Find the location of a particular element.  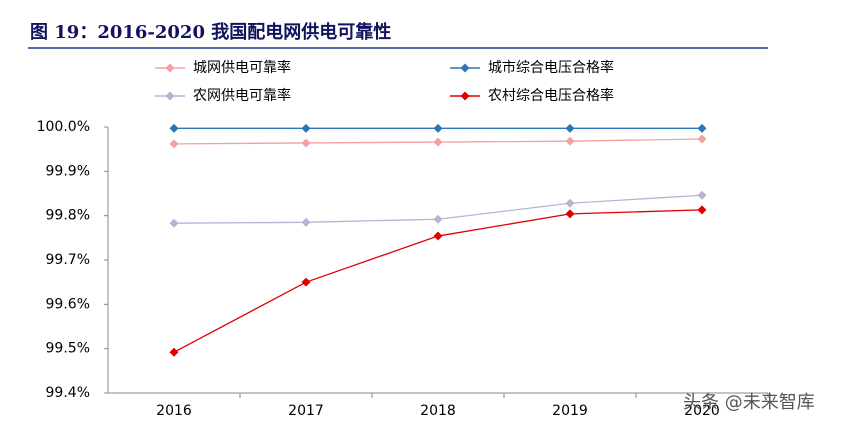

y-tick-label: 99.9% is located at coordinates (68, 171).